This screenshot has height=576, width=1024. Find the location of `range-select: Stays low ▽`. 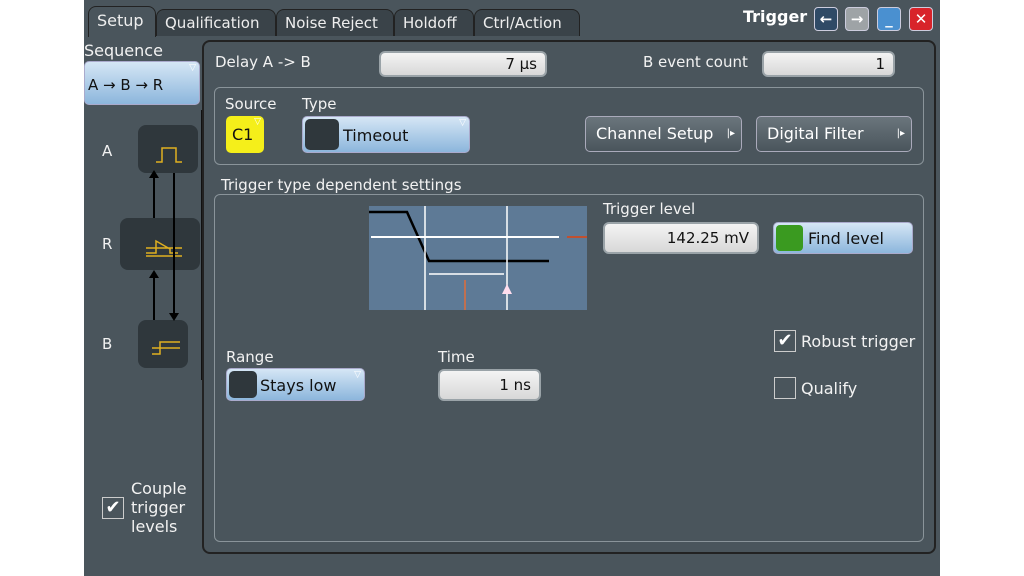

range-select: Stays low ▽ is located at coordinates (295, 384).